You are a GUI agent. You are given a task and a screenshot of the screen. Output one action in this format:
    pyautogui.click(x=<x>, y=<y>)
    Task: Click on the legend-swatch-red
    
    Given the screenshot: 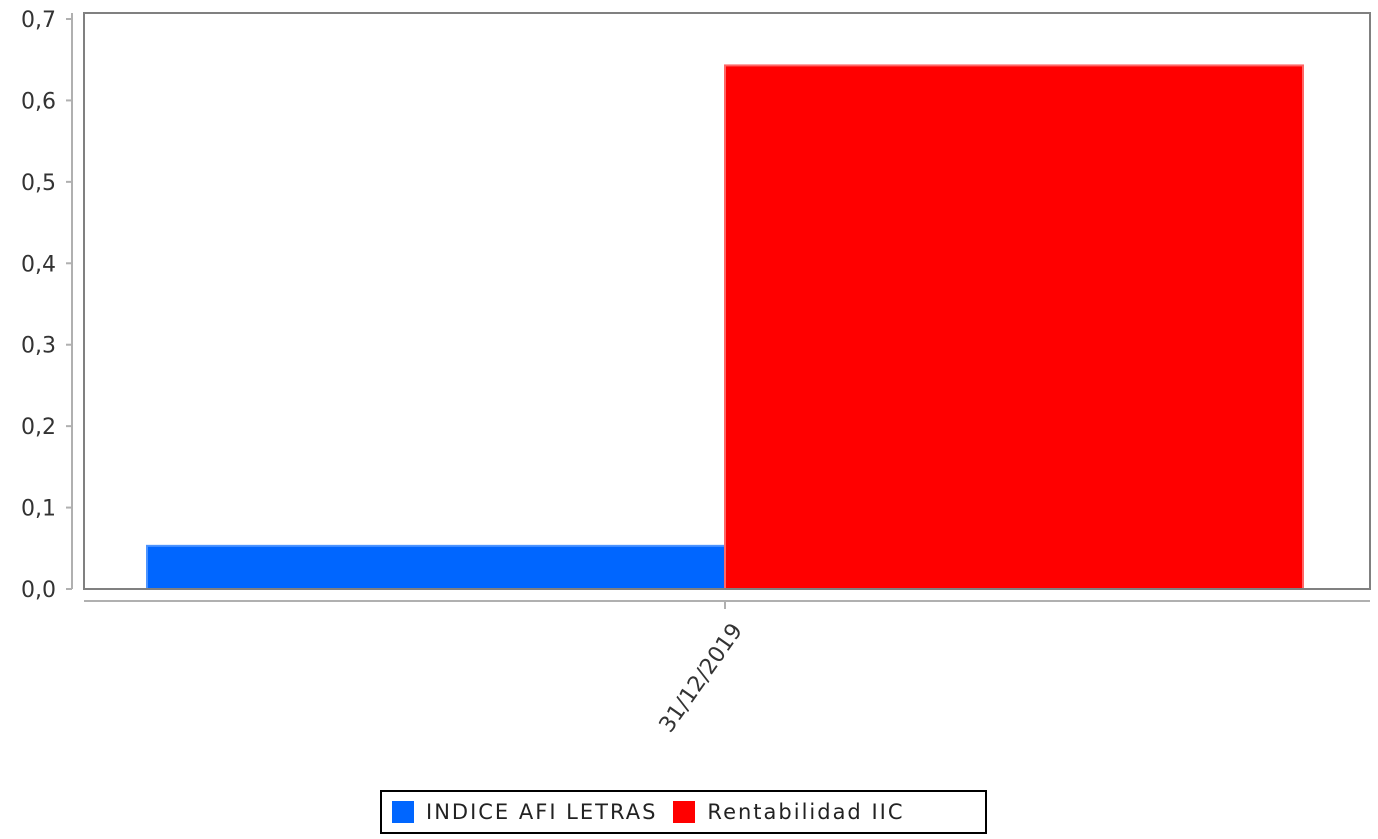 What is the action you would take?
    pyautogui.click(x=684, y=812)
    